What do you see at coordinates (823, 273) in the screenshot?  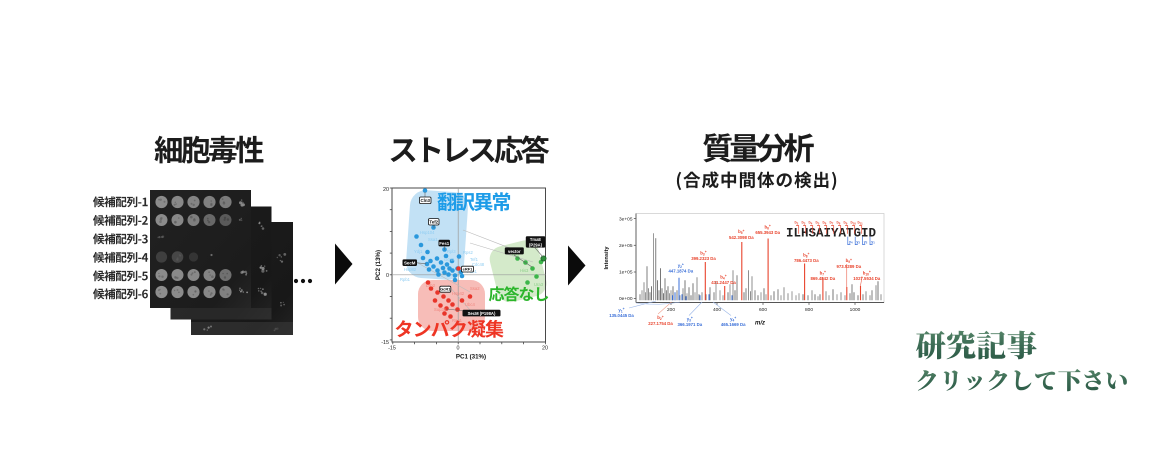 I see `svg-text: b7+` at bounding box center [823, 273].